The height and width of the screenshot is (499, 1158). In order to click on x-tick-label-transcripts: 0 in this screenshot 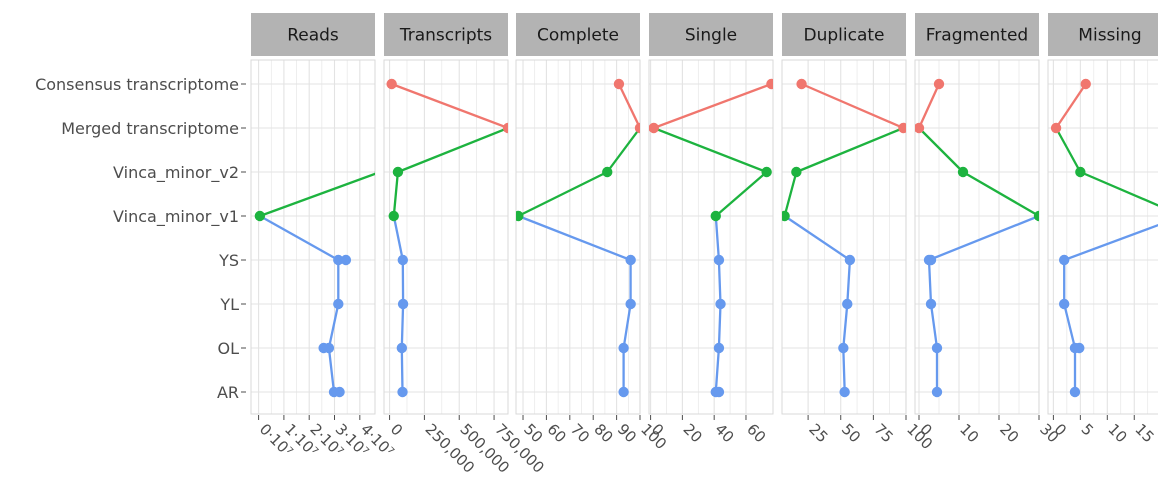, I will do `click(396, 429)`.